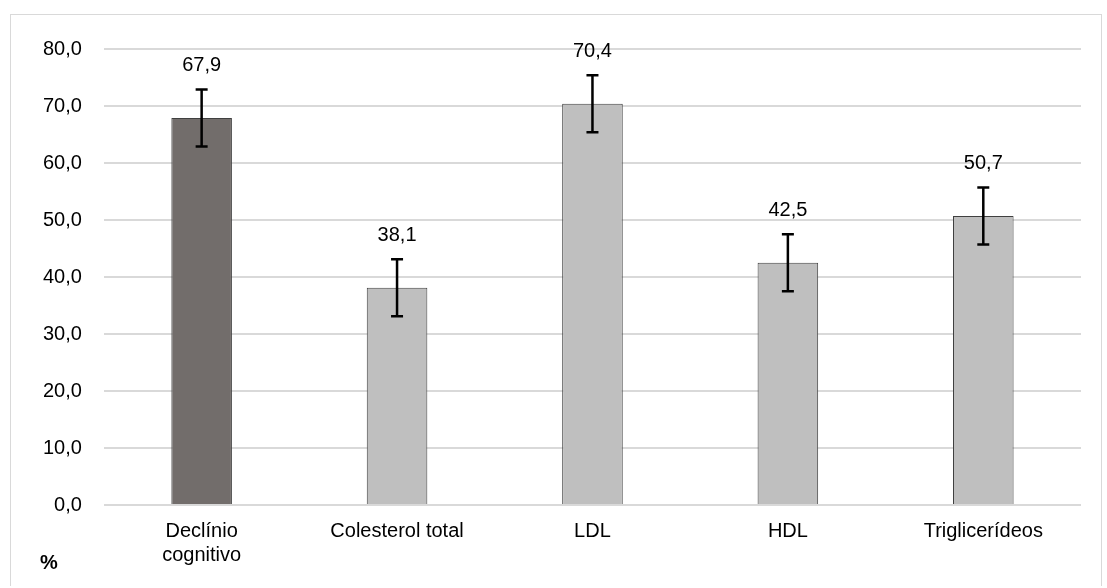 The height and width of the screenshot is (588, 1107). I want to click on x-tick-label: HDL, so click(787, 529).